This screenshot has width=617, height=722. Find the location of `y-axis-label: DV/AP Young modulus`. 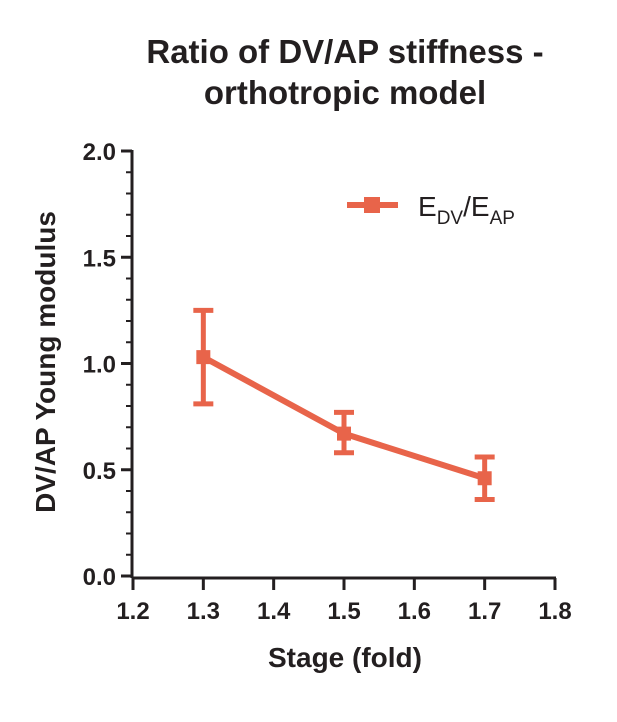

y-axis-label: DV/AP Young modulus is located at coordinates (45, 362).